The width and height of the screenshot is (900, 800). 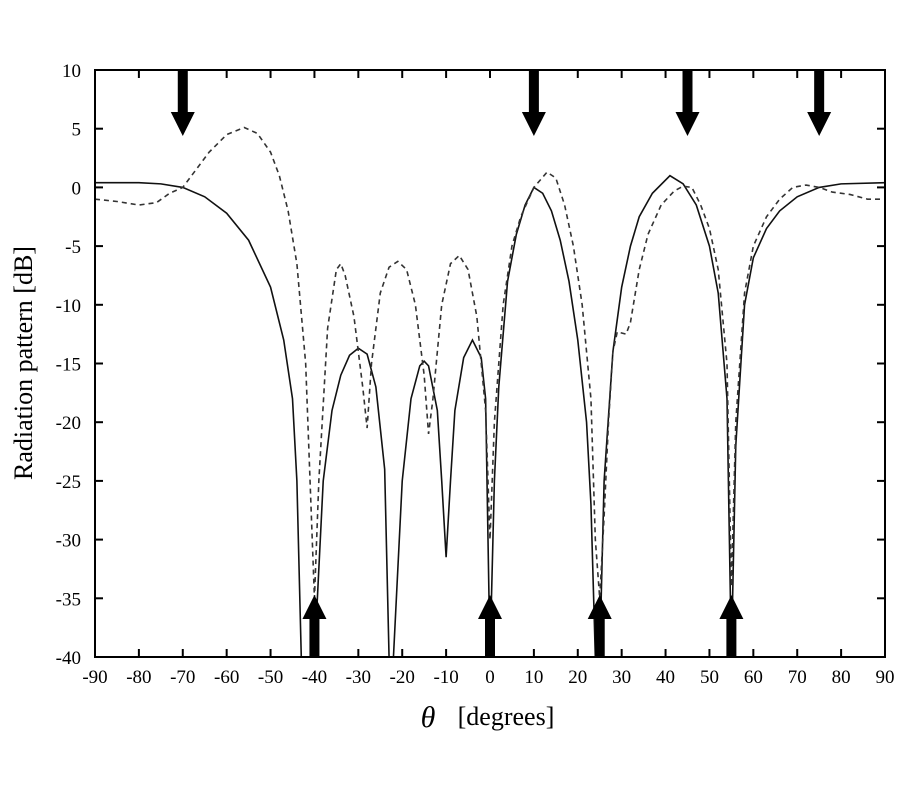 What do you see at coordinates (77, 188) in the screenshot?
I see `y-tick-label: 0` at bounding box center [77, 188].